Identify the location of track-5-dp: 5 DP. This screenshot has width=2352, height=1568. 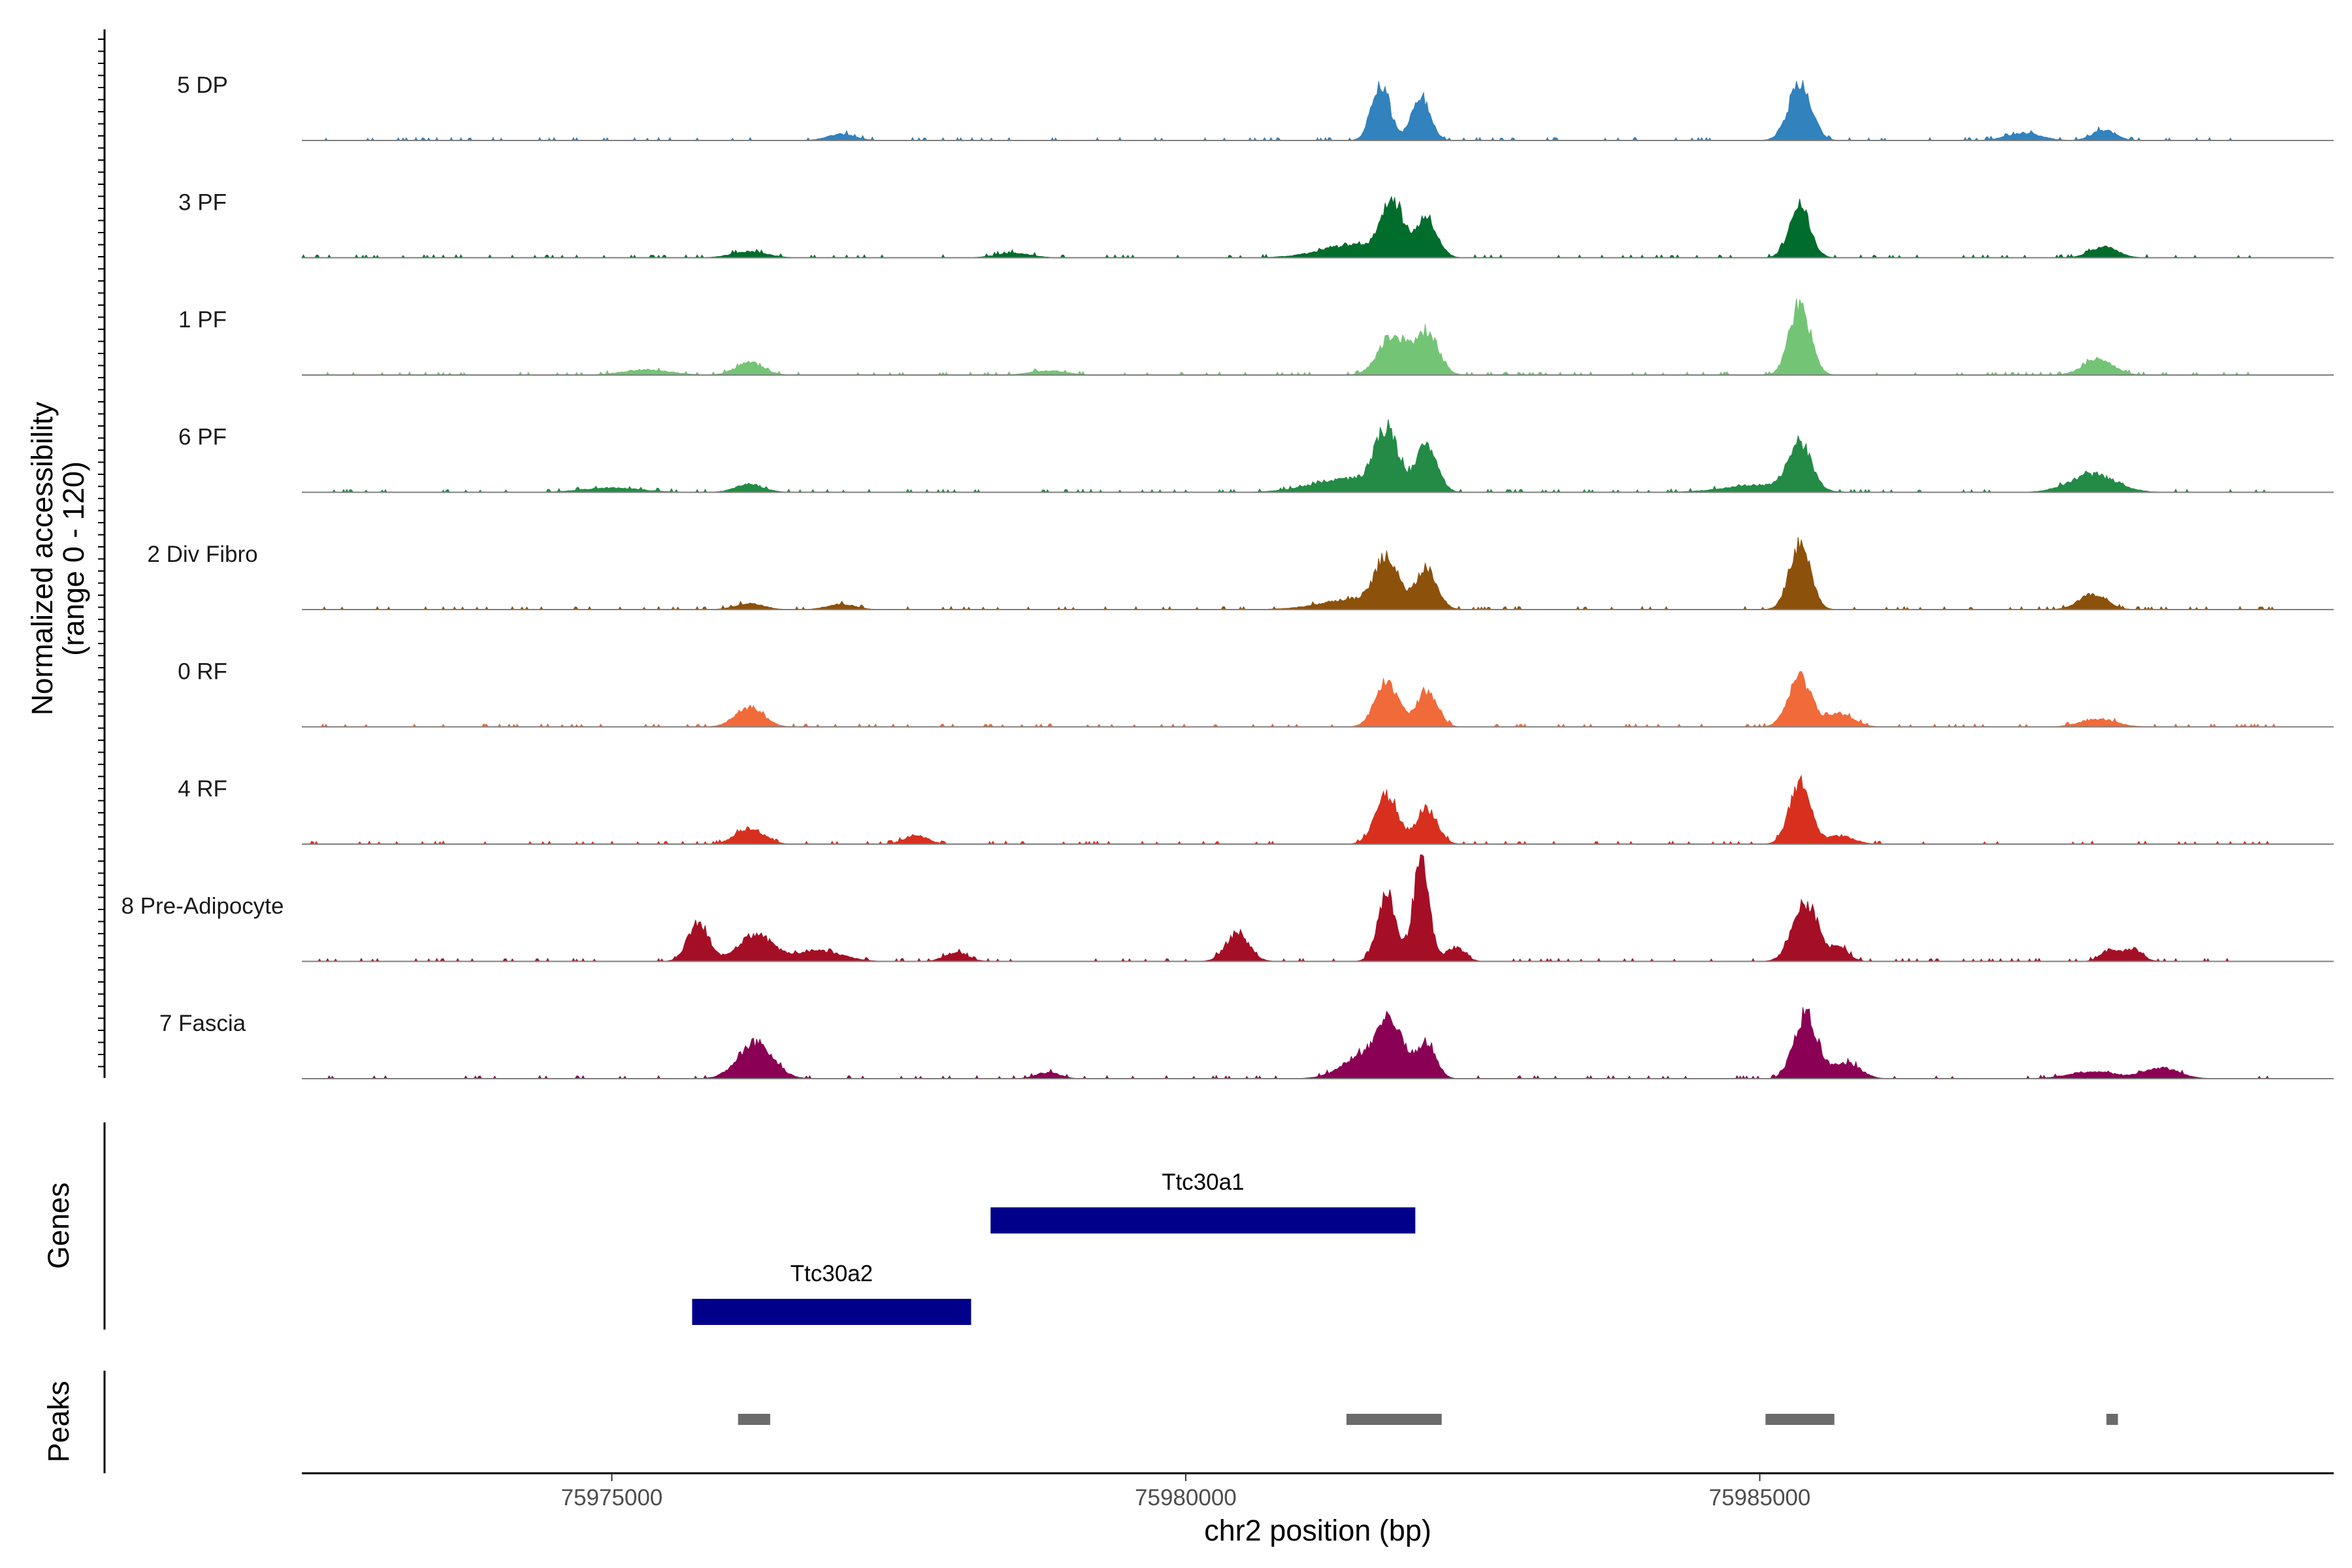
(1255, 107).